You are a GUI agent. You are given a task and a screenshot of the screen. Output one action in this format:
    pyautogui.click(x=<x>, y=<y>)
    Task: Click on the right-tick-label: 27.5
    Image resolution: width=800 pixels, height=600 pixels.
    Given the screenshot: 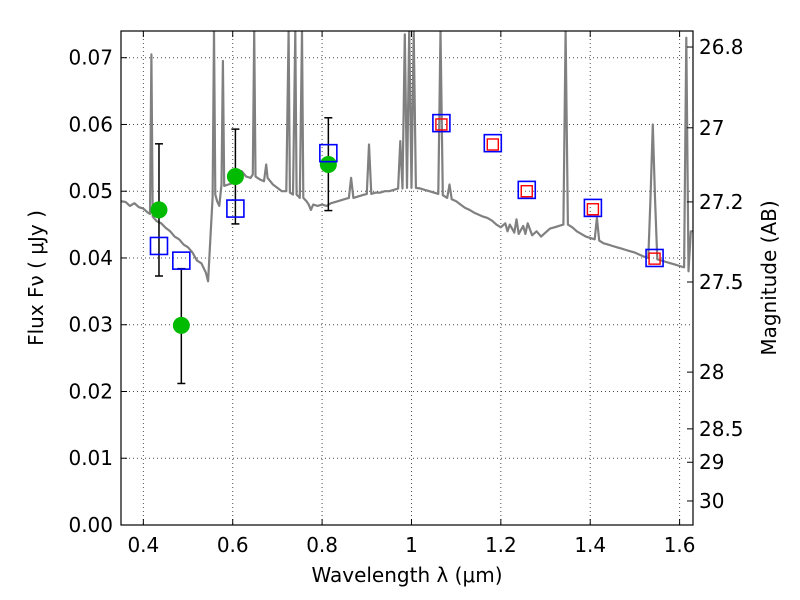 What is the action you would take?
    pyautogui.click(x=721, y=282)
    